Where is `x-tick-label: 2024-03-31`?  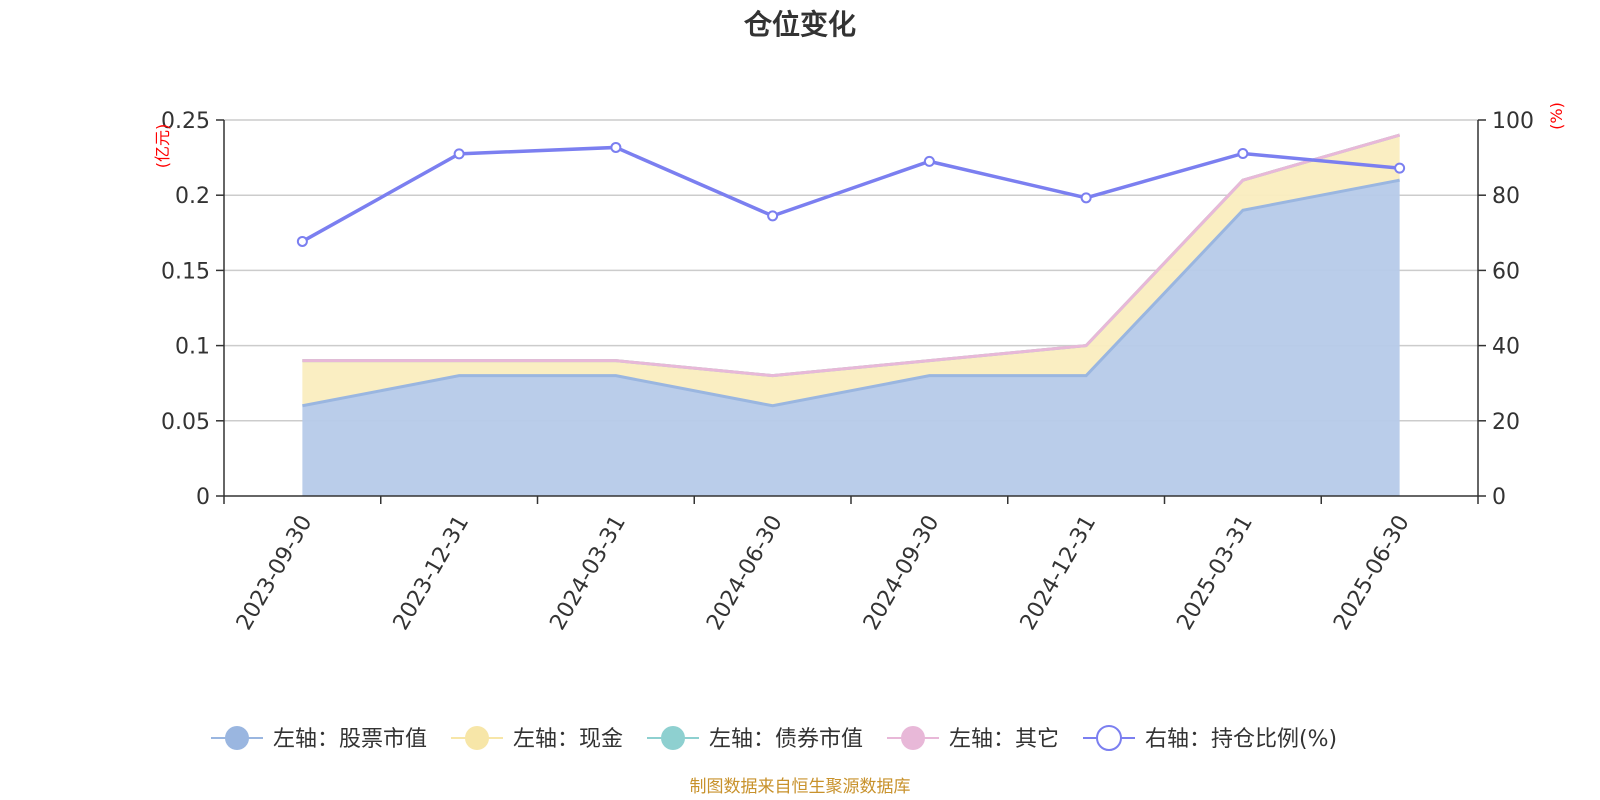
x-tick-label: 2024-03-31 is located at coordinates (588, 572).